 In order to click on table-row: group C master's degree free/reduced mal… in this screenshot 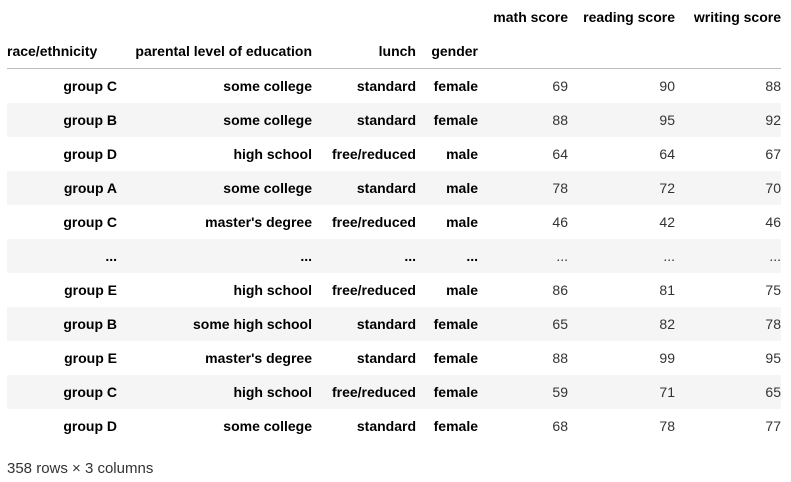, I will do `click(394, 222)`.